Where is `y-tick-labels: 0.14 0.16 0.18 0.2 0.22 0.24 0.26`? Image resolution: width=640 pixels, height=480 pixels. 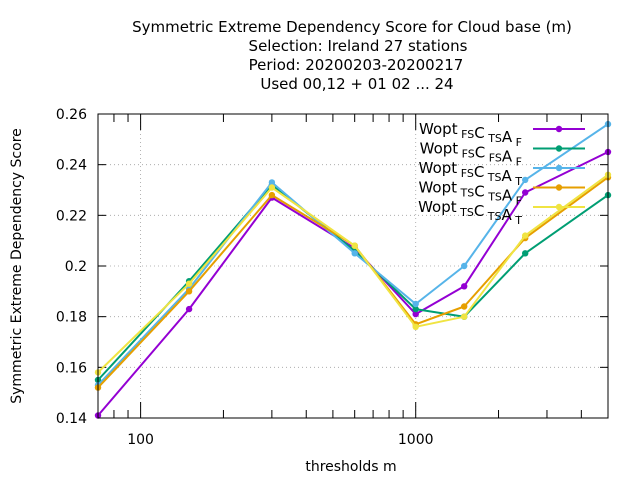 y-tick-labels: 0.14 0.16 0.18 0.2 0.22 0.24 0.26 is located at coordinates (71, 267).